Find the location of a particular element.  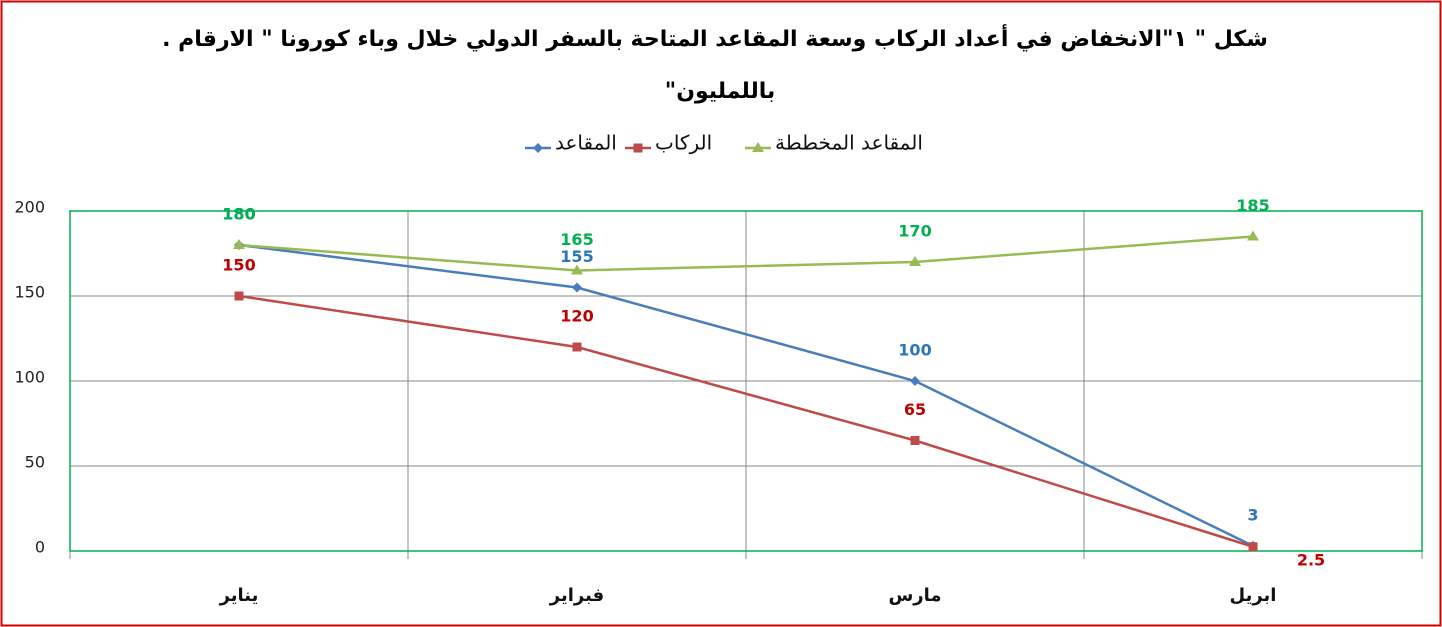

y-tick-label: 150 is located at coordinates (29, 292).